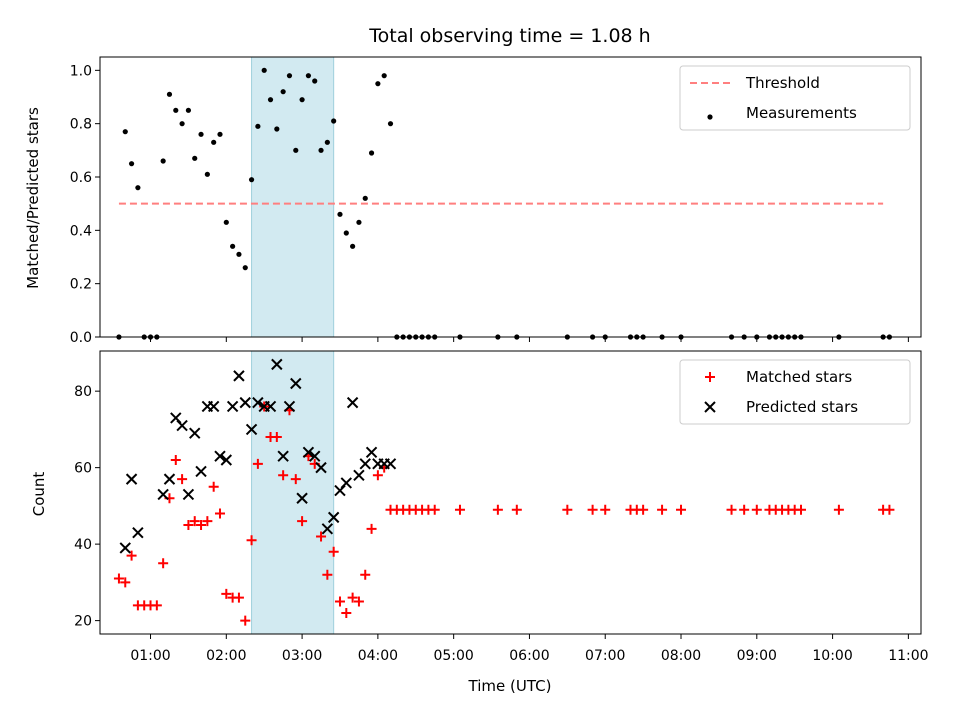  I want to click on x-tick-label: 11:00, so click(908, 656).